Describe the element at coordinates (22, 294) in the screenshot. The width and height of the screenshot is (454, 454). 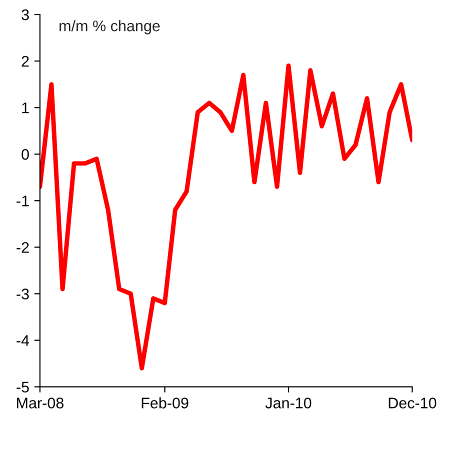
I see `y-tick-label: -3` at that location.